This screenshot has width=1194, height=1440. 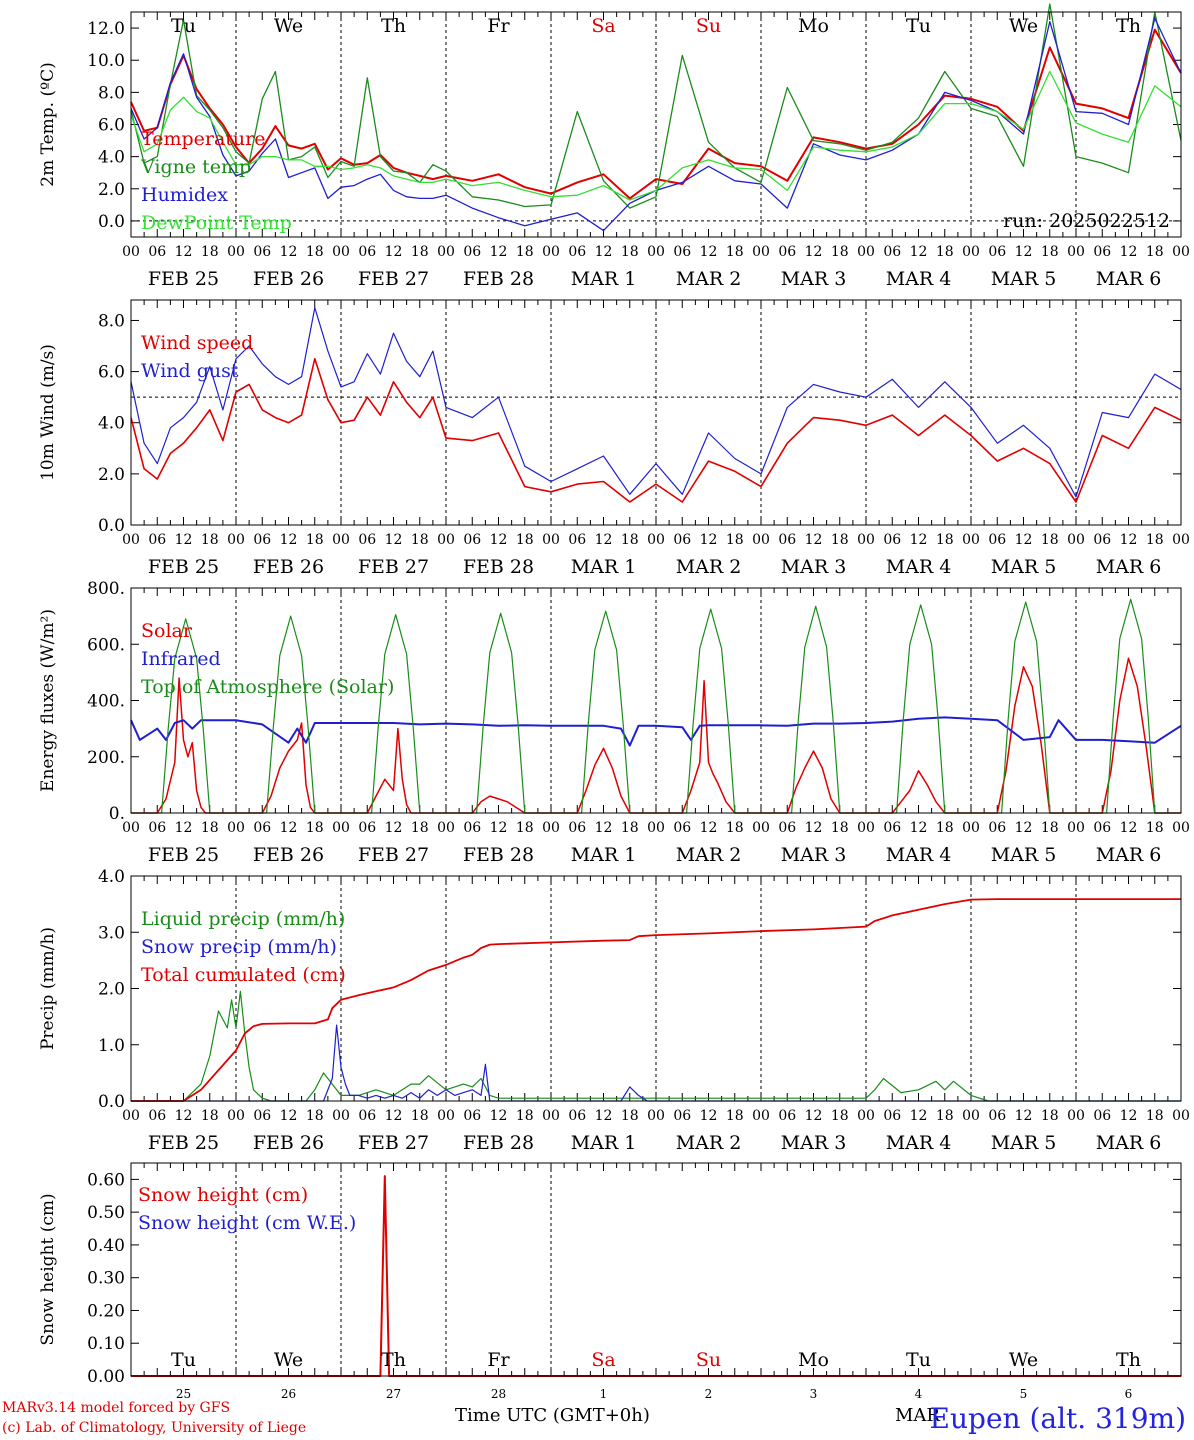 I want to click on date-label: MAR 5, so click(x=1024, y=567).